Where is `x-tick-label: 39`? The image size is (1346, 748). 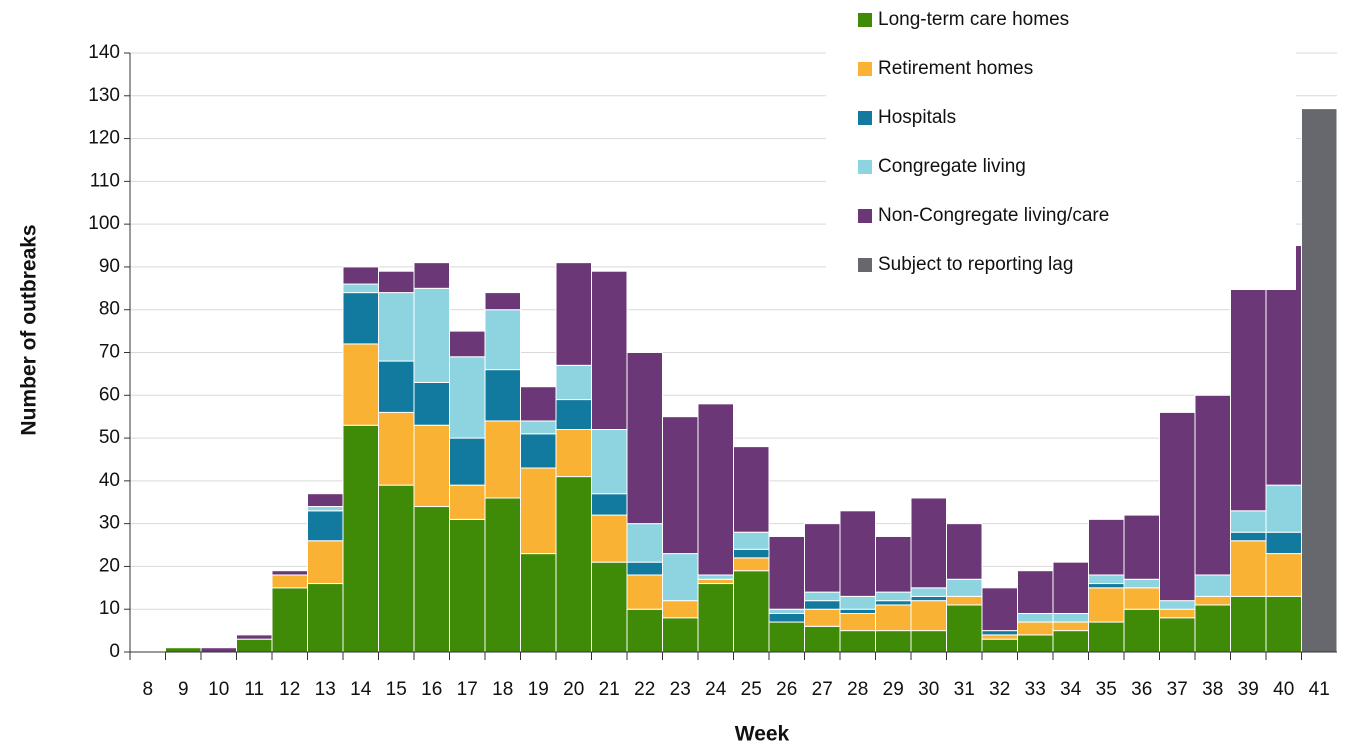
x-tick-label: 39 is located at coordinates (1248, 689).